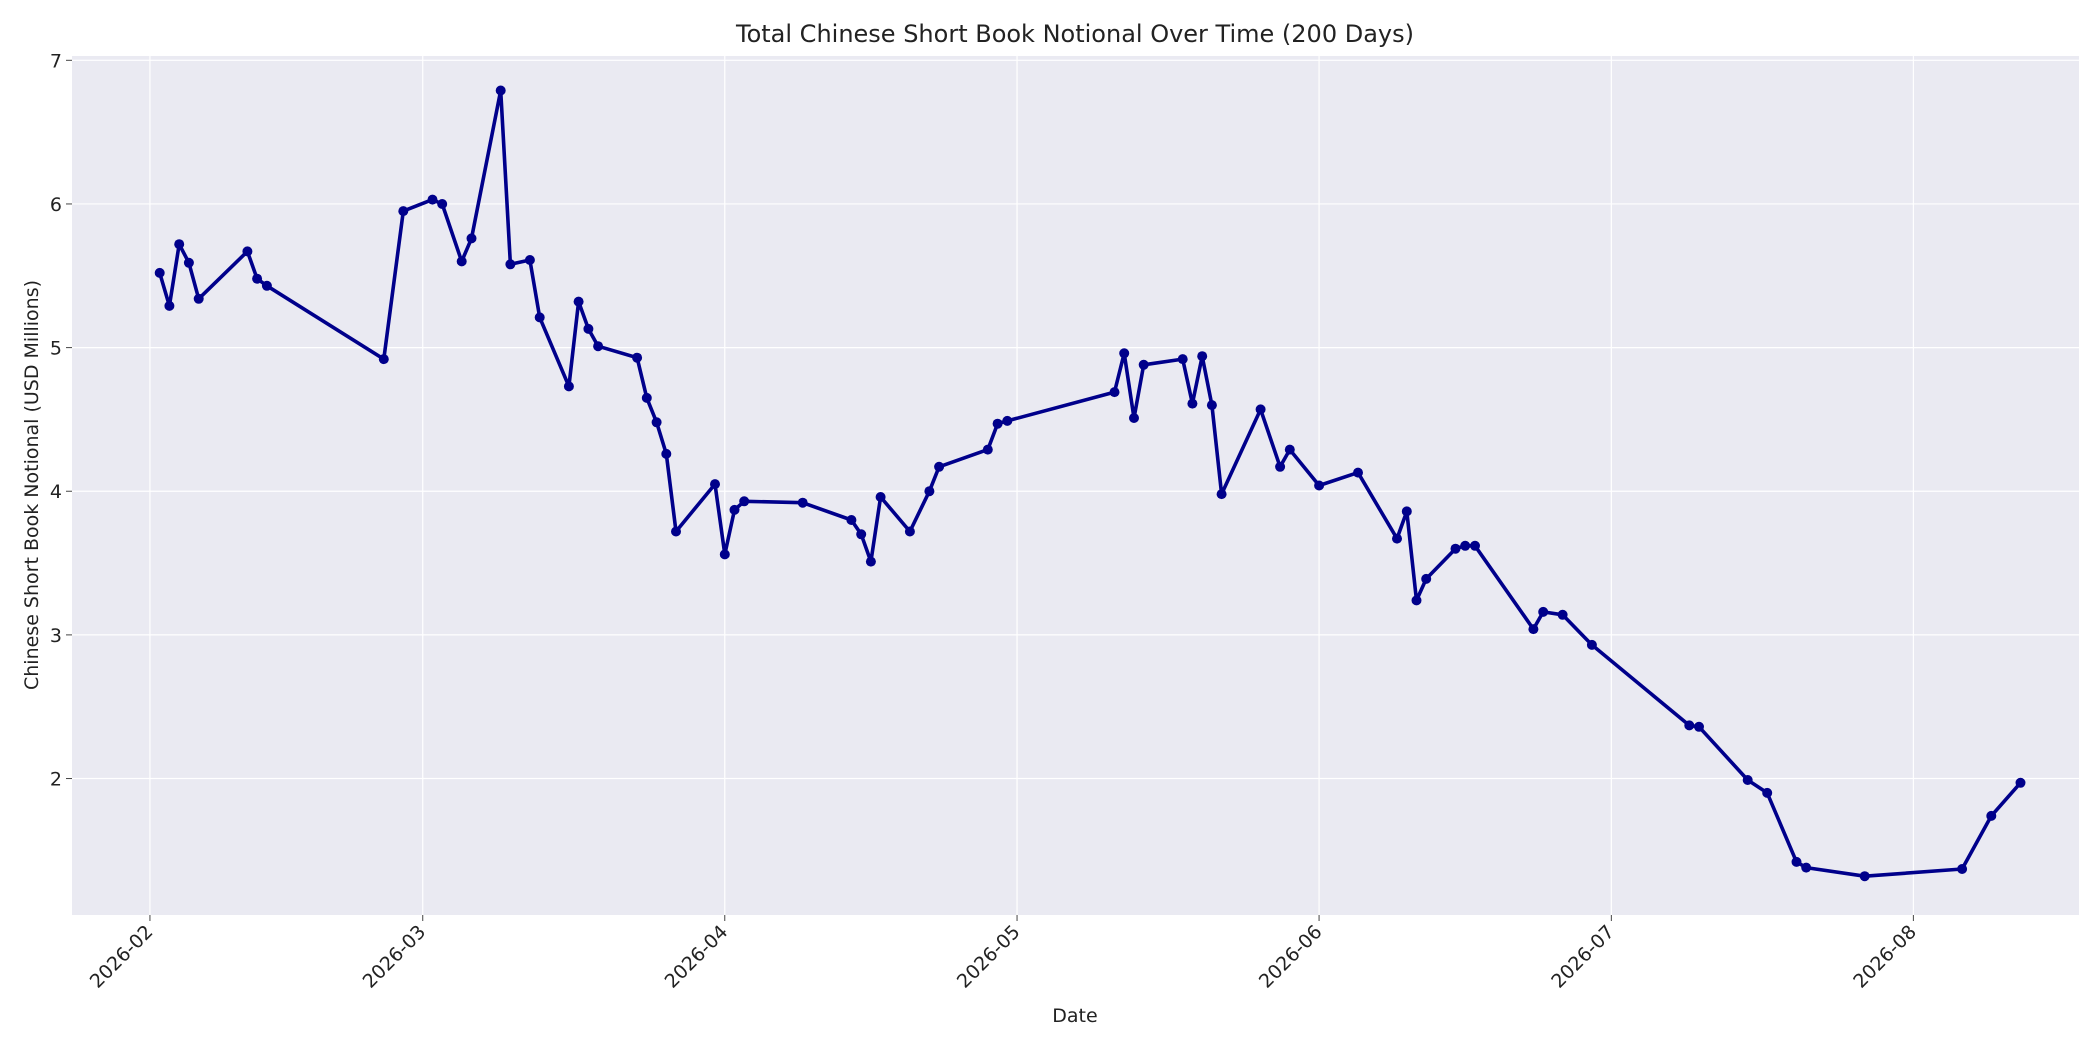 The image size is (2100, 1050). What do you see at coordinates (697, 957) in the screenshot?
I see `x-tick-label: 2026-04` at bounding box center [697, 957].